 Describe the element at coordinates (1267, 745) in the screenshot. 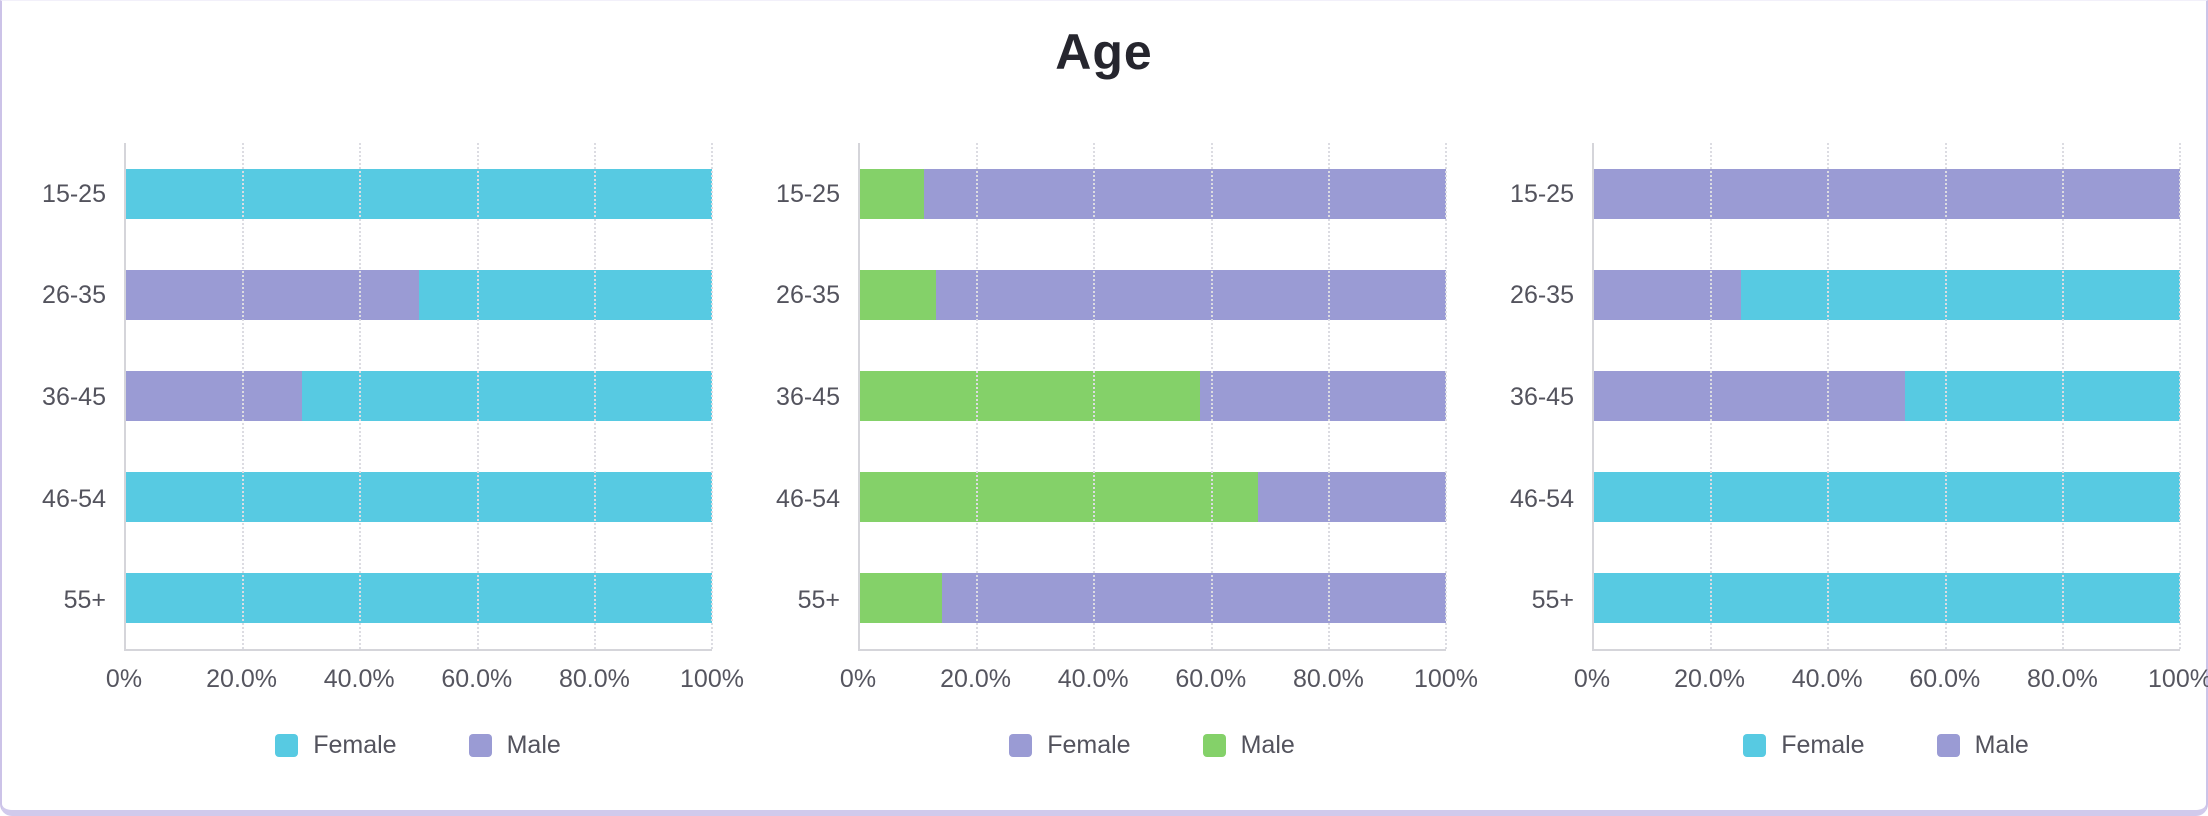

I see `legend-label-male: Male` at that location.